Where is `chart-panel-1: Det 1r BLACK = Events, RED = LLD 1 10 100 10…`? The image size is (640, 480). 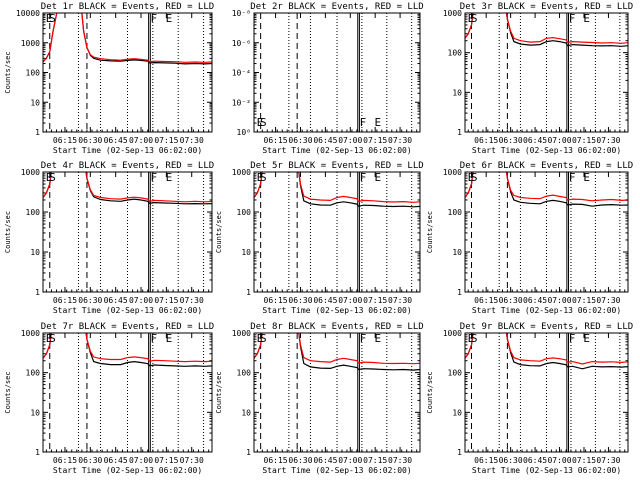 chart-panel-1: Det 1r BLACK = Events, RED = LLD 1 10 100 10… is located at coordinates (109, 78).